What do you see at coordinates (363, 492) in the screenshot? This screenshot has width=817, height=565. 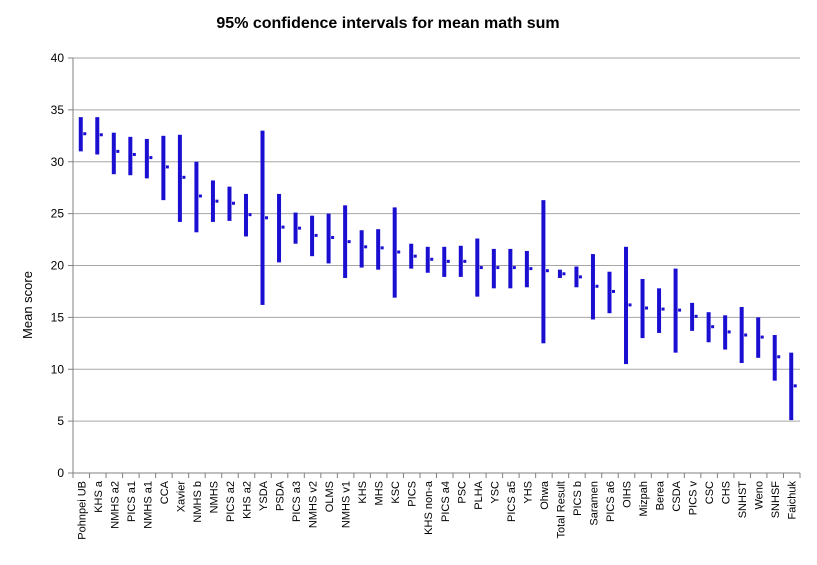 I see `x-tick-label: KHS` at bounding box center [363, 492].